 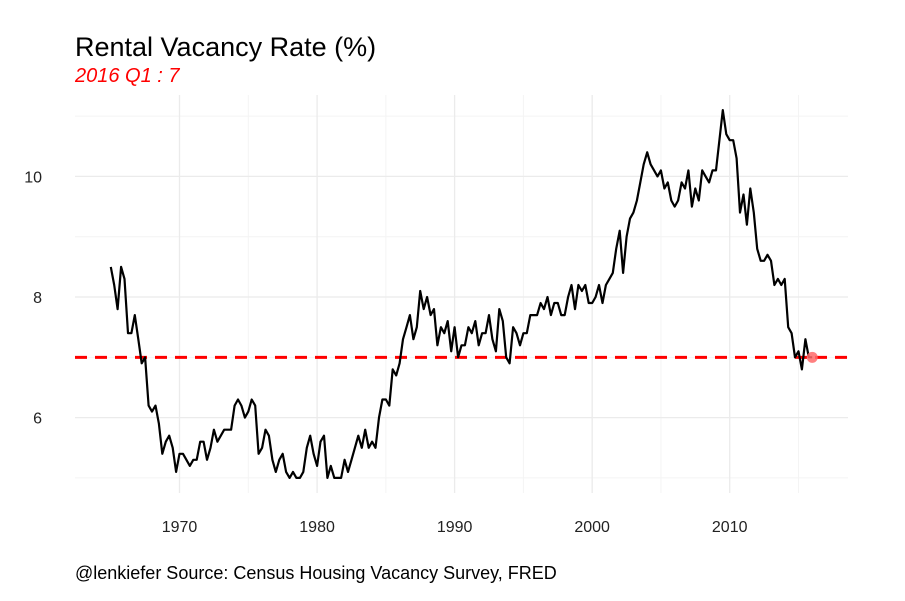 I want to click on chart-title: Rental Vacancy Rate (%), so click(x=225, y=47).